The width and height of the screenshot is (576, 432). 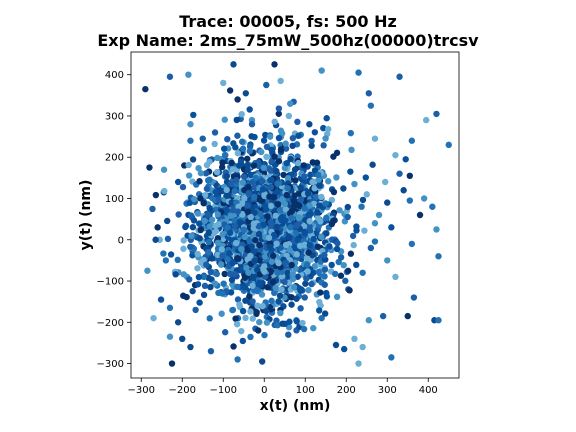 What do you see at coordinates (110, 364) in the screenshot?
I see `y-tick-label: −300` at bounding box center [110, 364].